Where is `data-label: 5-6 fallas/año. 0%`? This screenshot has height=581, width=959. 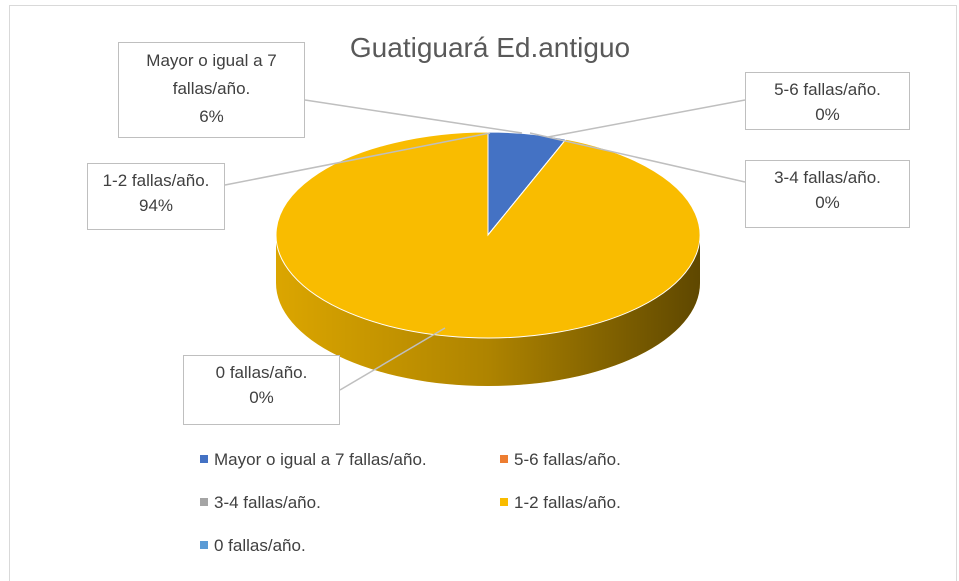
data-label: 5-6 fallas/año. 0% is located at coordinates (827, 101).